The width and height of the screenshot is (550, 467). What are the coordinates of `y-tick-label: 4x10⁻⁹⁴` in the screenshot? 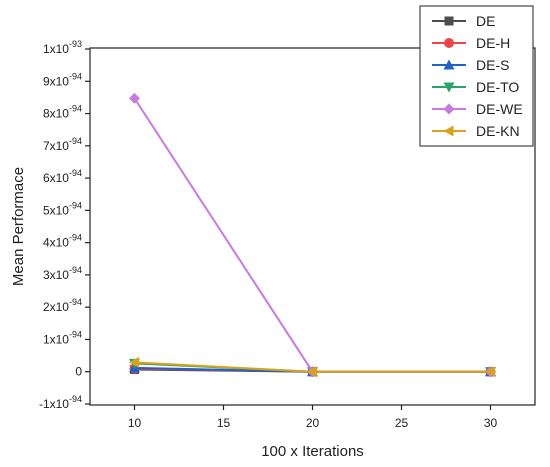 It's located at (62, 241).